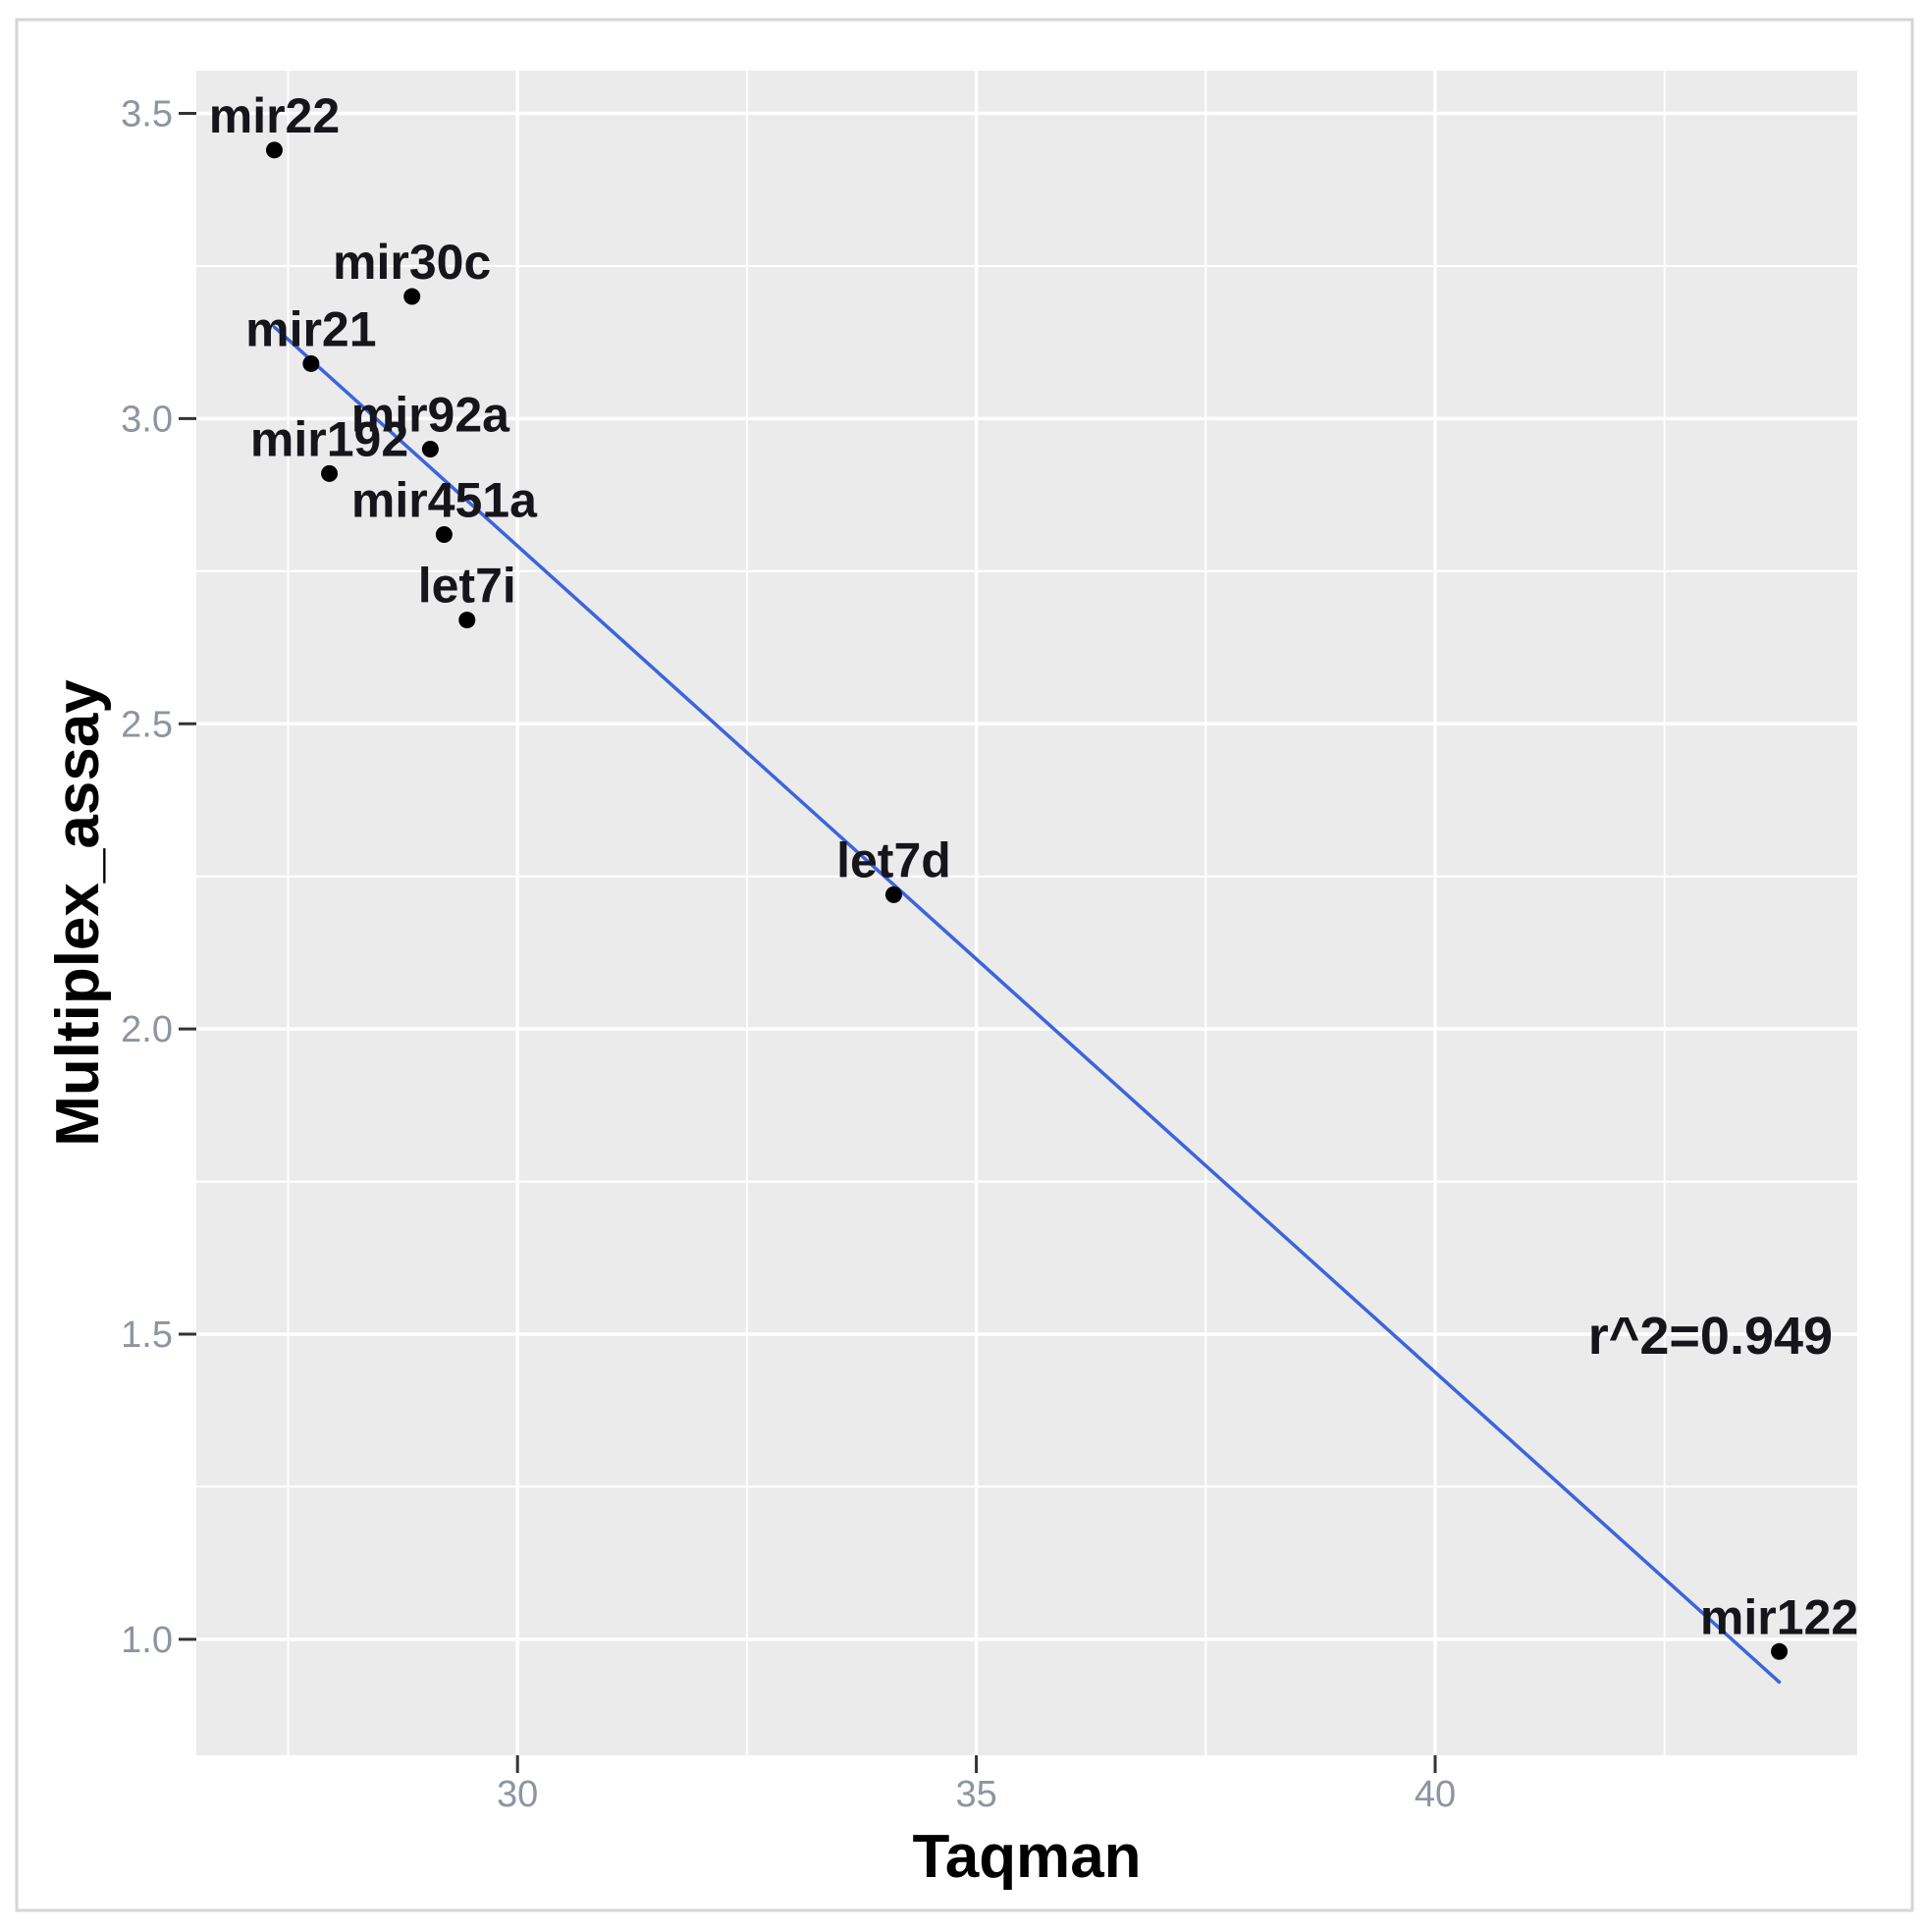 The image size is (1925, 1932). Describe the element at coordinates (517, 1794) in the screenshot. I see `x-tick-label-30: 30` at that location.